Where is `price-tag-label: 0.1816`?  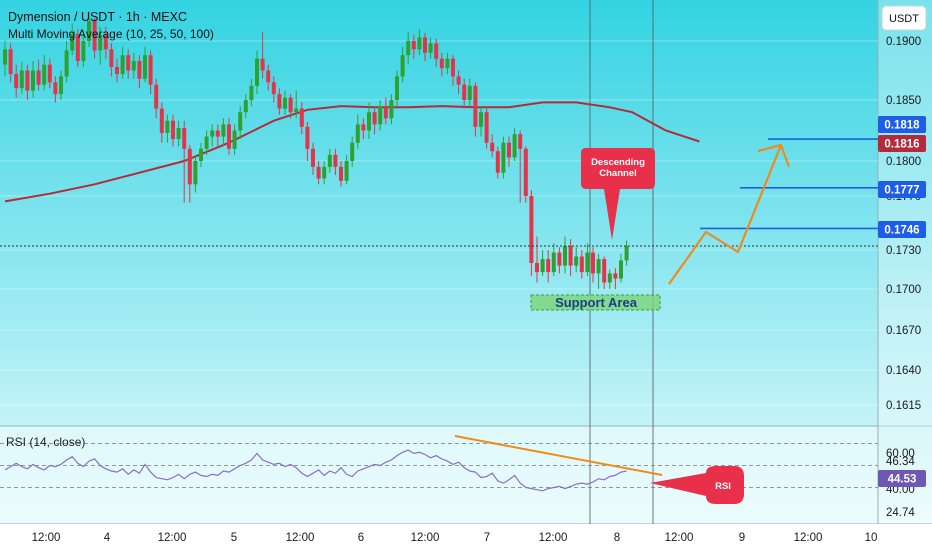 price-tag-label: 0.1816 is located at coordinates (901, 145).